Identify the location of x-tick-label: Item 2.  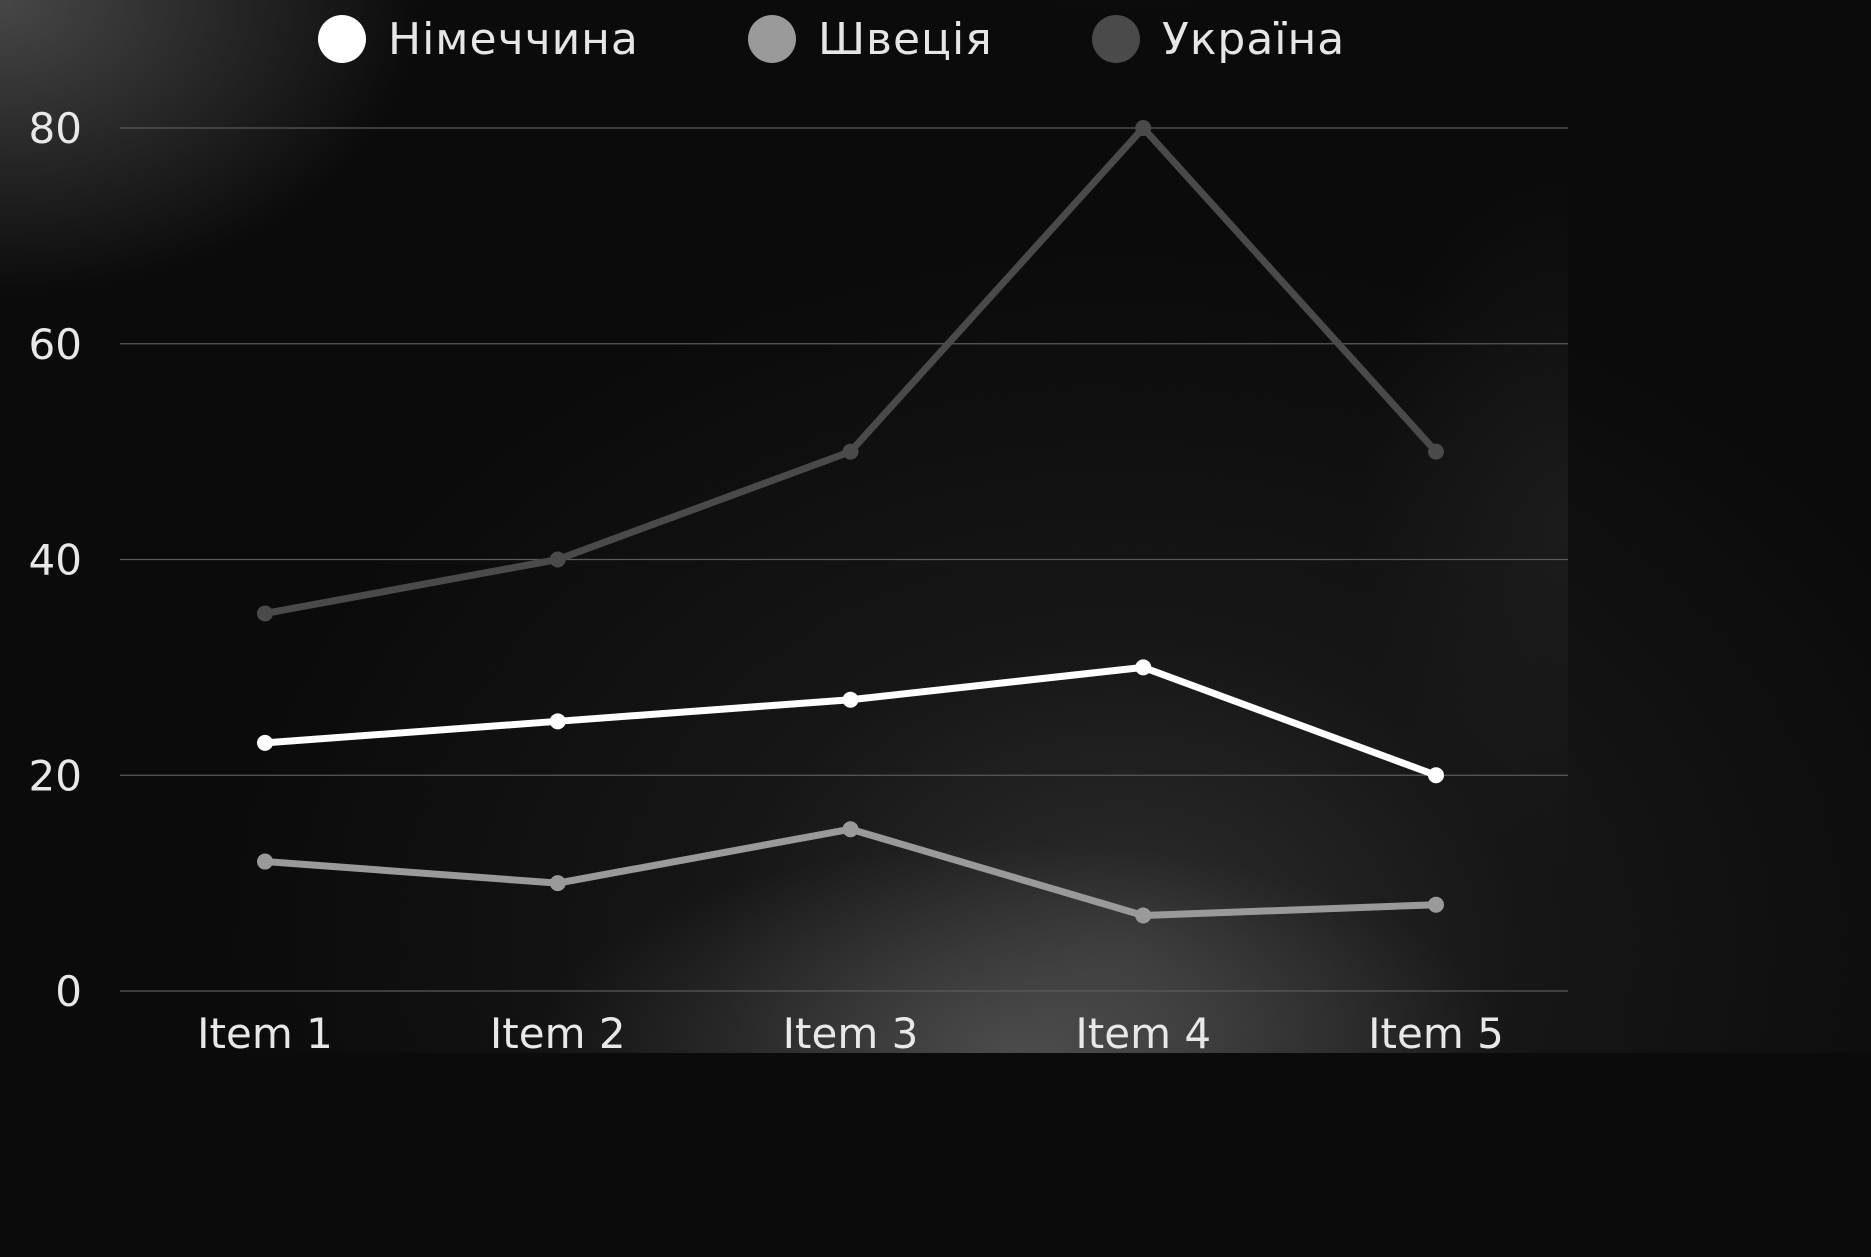
(558, 1031).